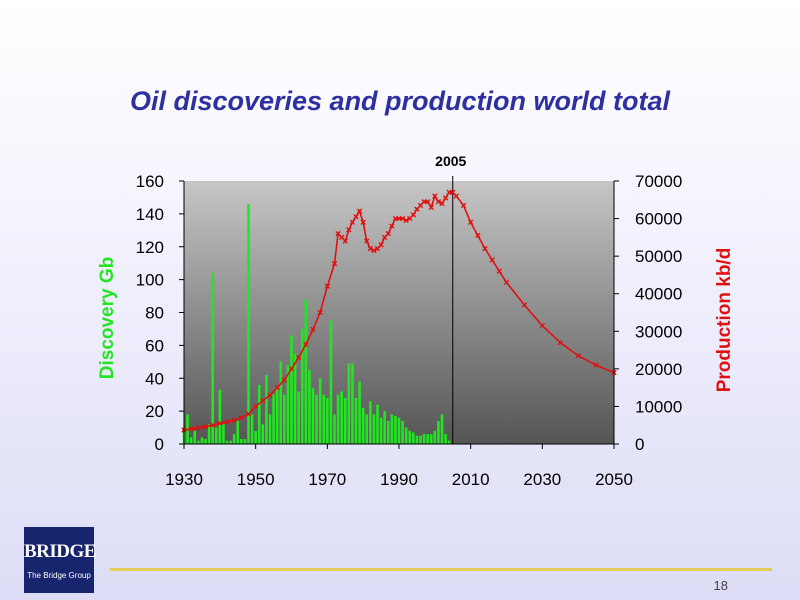 The height and width of the screenshot is (600, 800). Describe the element at coordinates (542, 479) in the screenshot. I see `x-tick-label: 2030` at that location.